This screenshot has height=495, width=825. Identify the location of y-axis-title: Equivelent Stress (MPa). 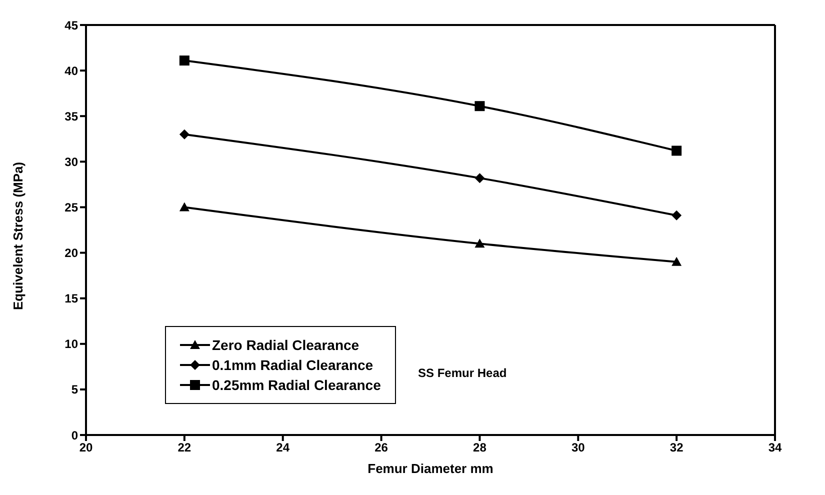
(18, 236).